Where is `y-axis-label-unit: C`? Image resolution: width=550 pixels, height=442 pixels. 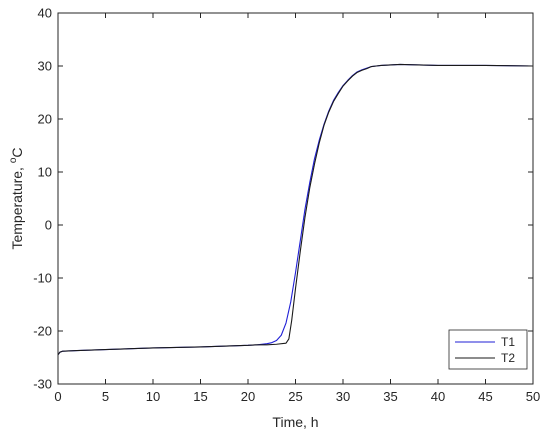 y-axis-label-unit: C is located at coordinates (17, 152).